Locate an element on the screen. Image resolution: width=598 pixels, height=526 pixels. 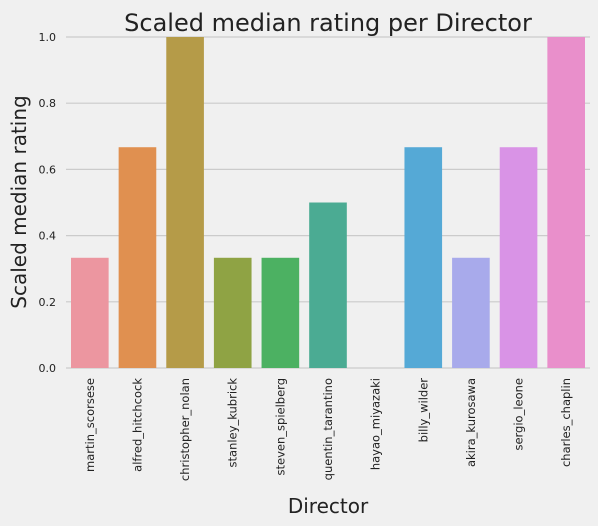
y-tick-label: 1.0 is located at coordinates (48, 37).